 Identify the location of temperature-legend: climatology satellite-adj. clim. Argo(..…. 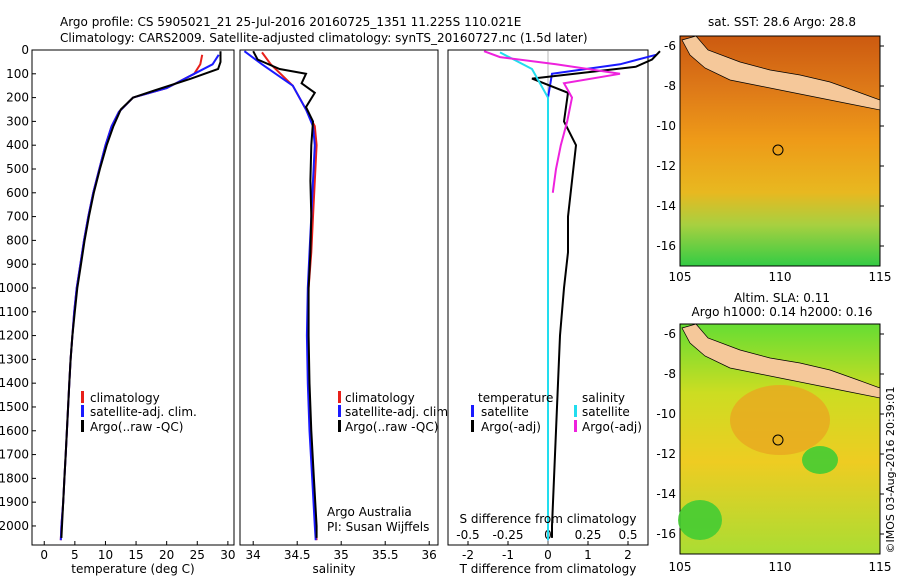
(139, 412).